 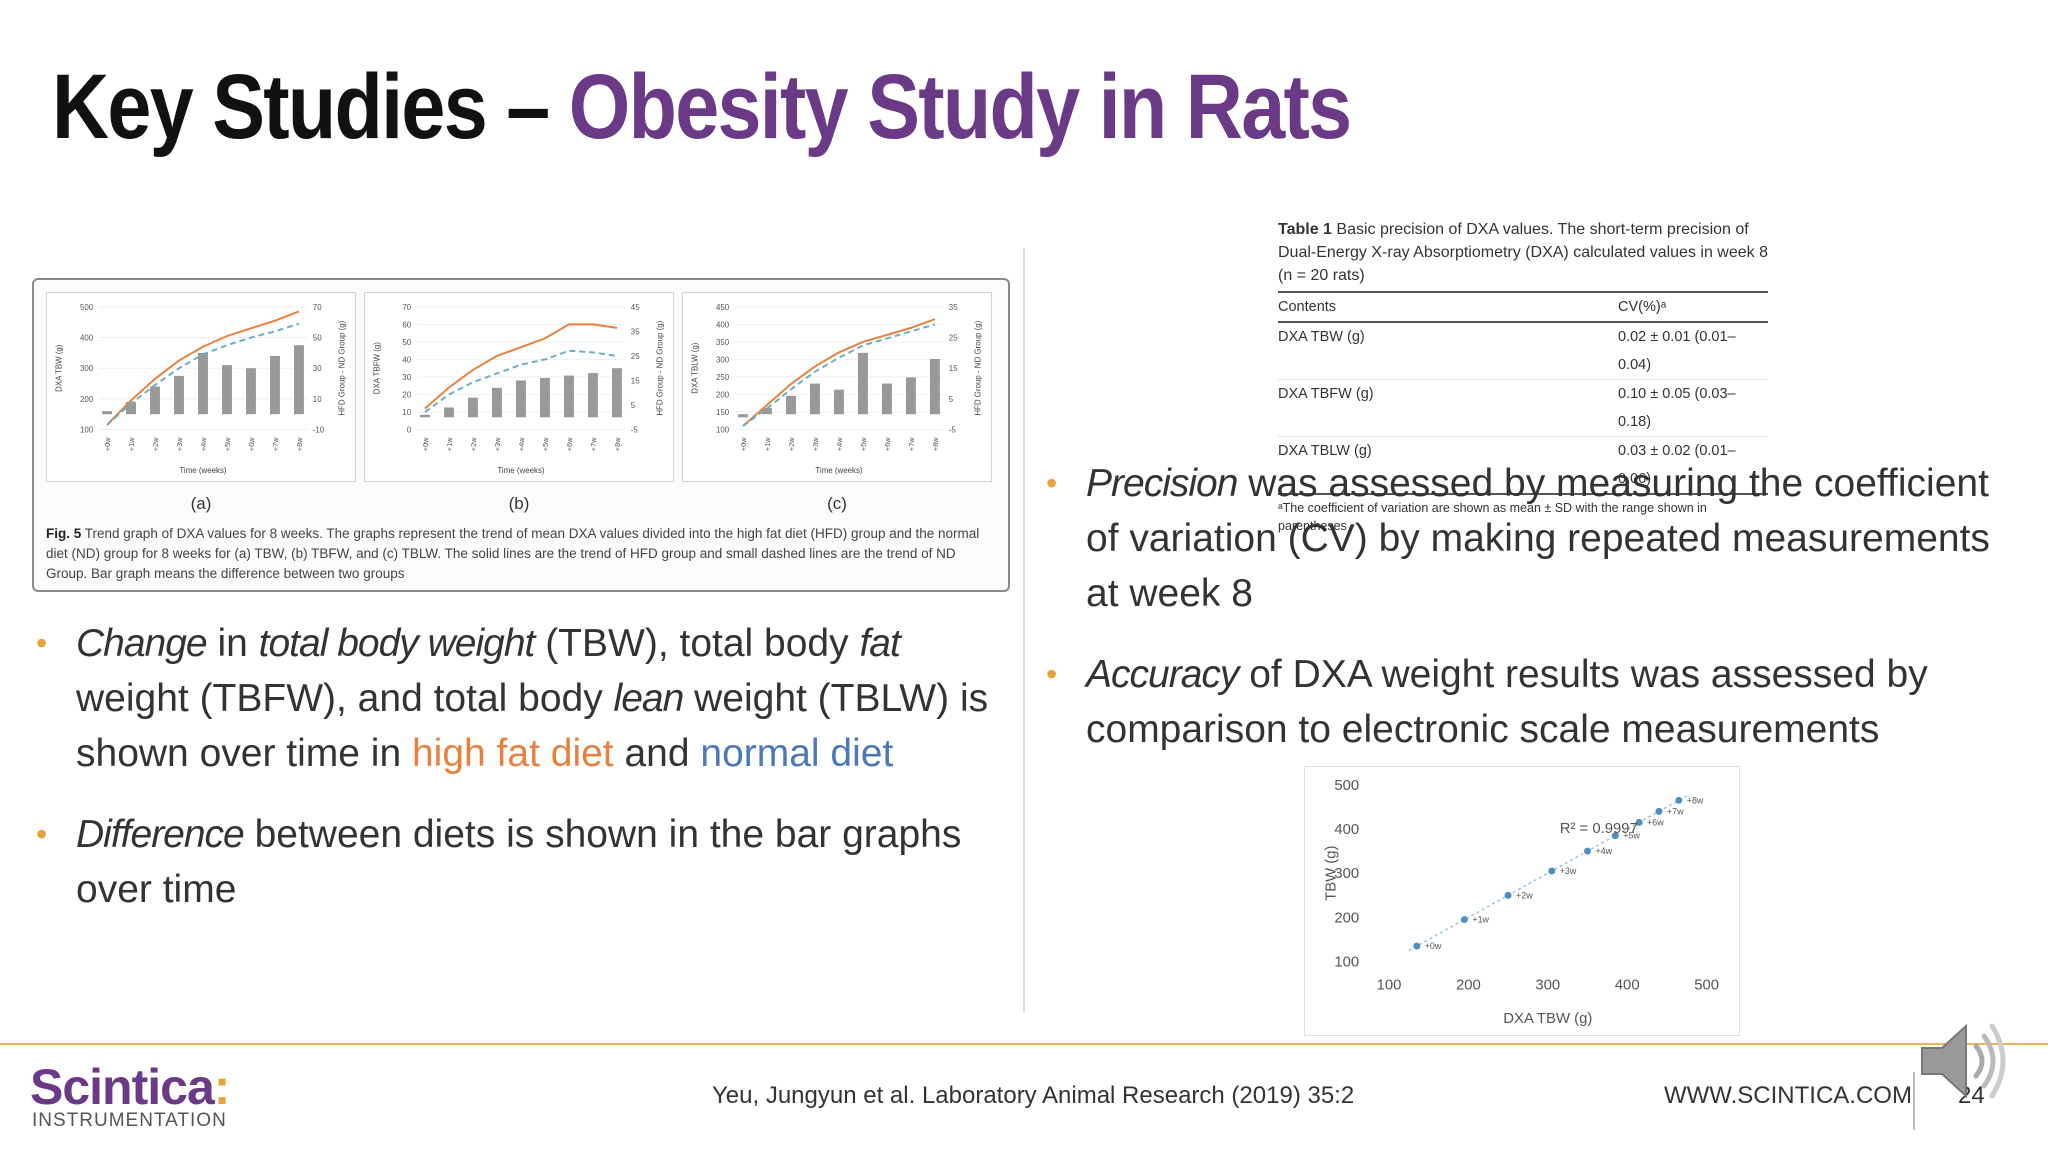 I want to click on y-right-tick: 5, so click(x=633, y=405).